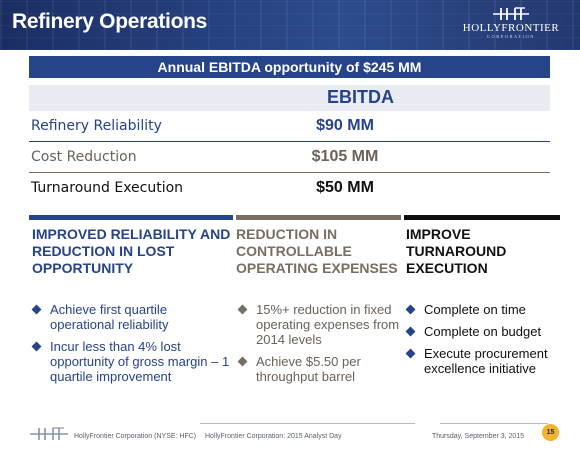  Describe the element at coordinates (360, 97) in the screenshot. I see `ebitda-header-label: EBITDA` at that location.